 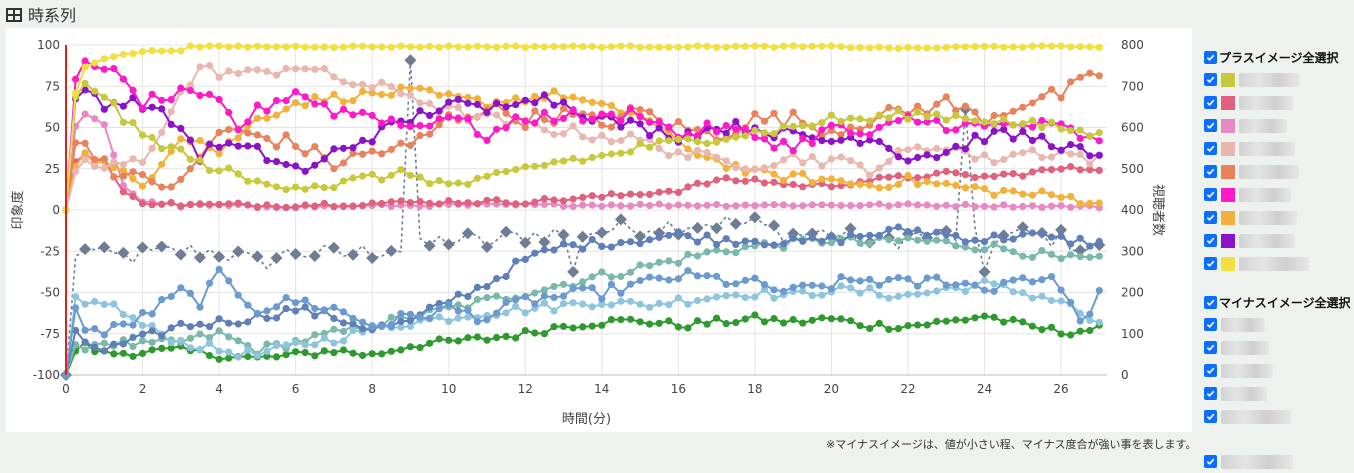 I want to click on minus-select-all: マイナスイメージ全選択, so click(x=1278, y=302).